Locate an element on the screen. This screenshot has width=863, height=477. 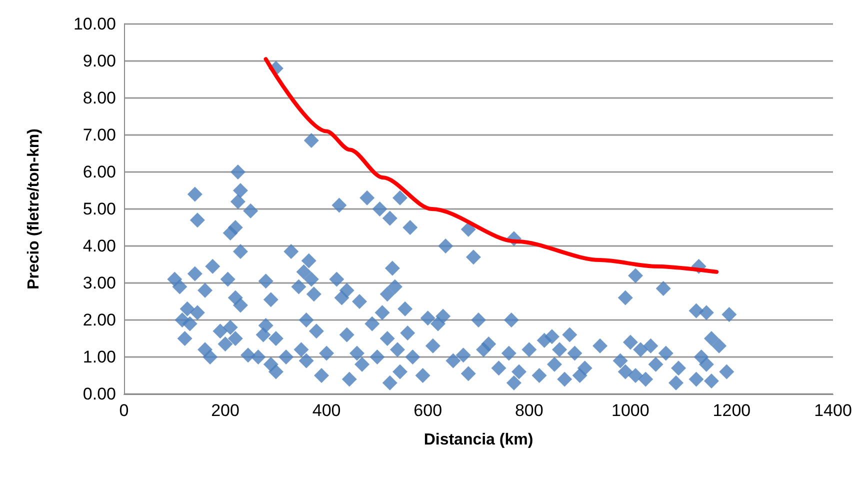
y-tick-label: 7.00 is located at coordinates (99, 135).